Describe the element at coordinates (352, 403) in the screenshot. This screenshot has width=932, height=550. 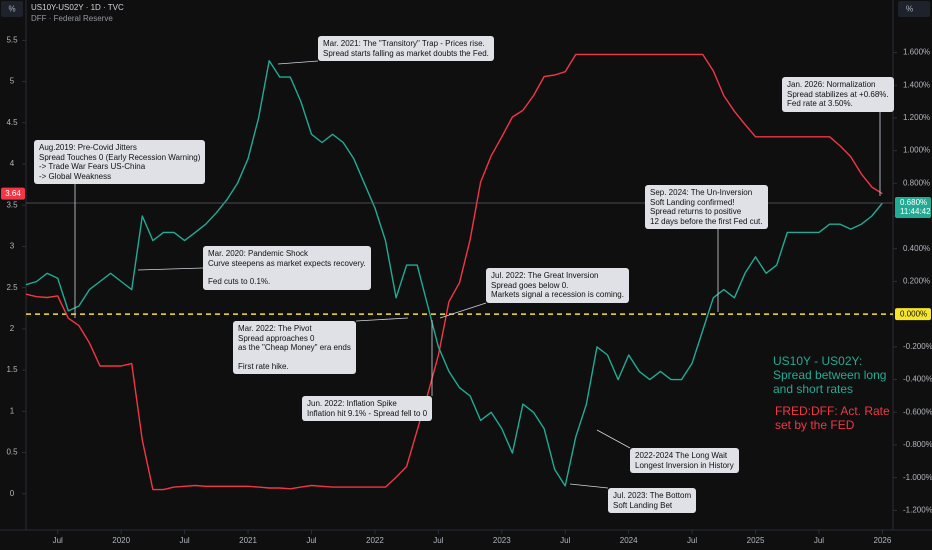
I see `annotation-line: Jun. 2022: Inflation Spike` at that location.